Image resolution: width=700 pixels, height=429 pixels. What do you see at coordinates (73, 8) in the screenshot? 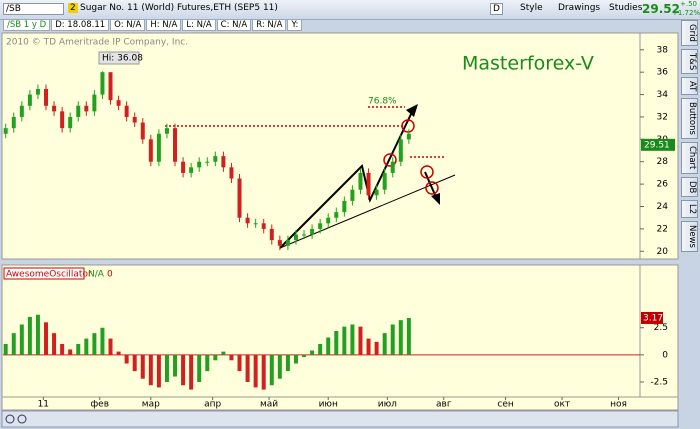
I see `link-button: 2` at bounding box center [73, 8].